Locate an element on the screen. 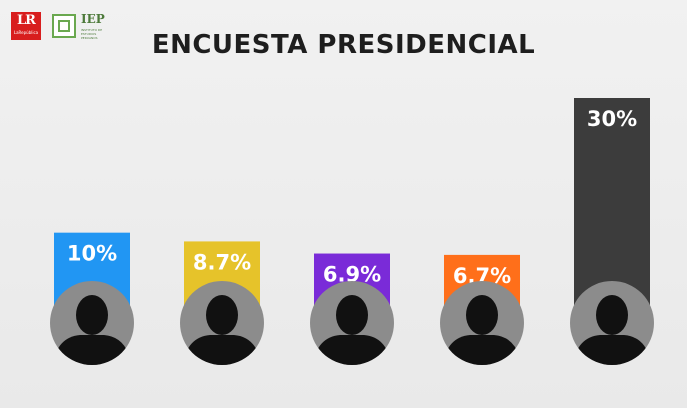  larepublica-logo-text: LR is located at coordinates (26, 20).